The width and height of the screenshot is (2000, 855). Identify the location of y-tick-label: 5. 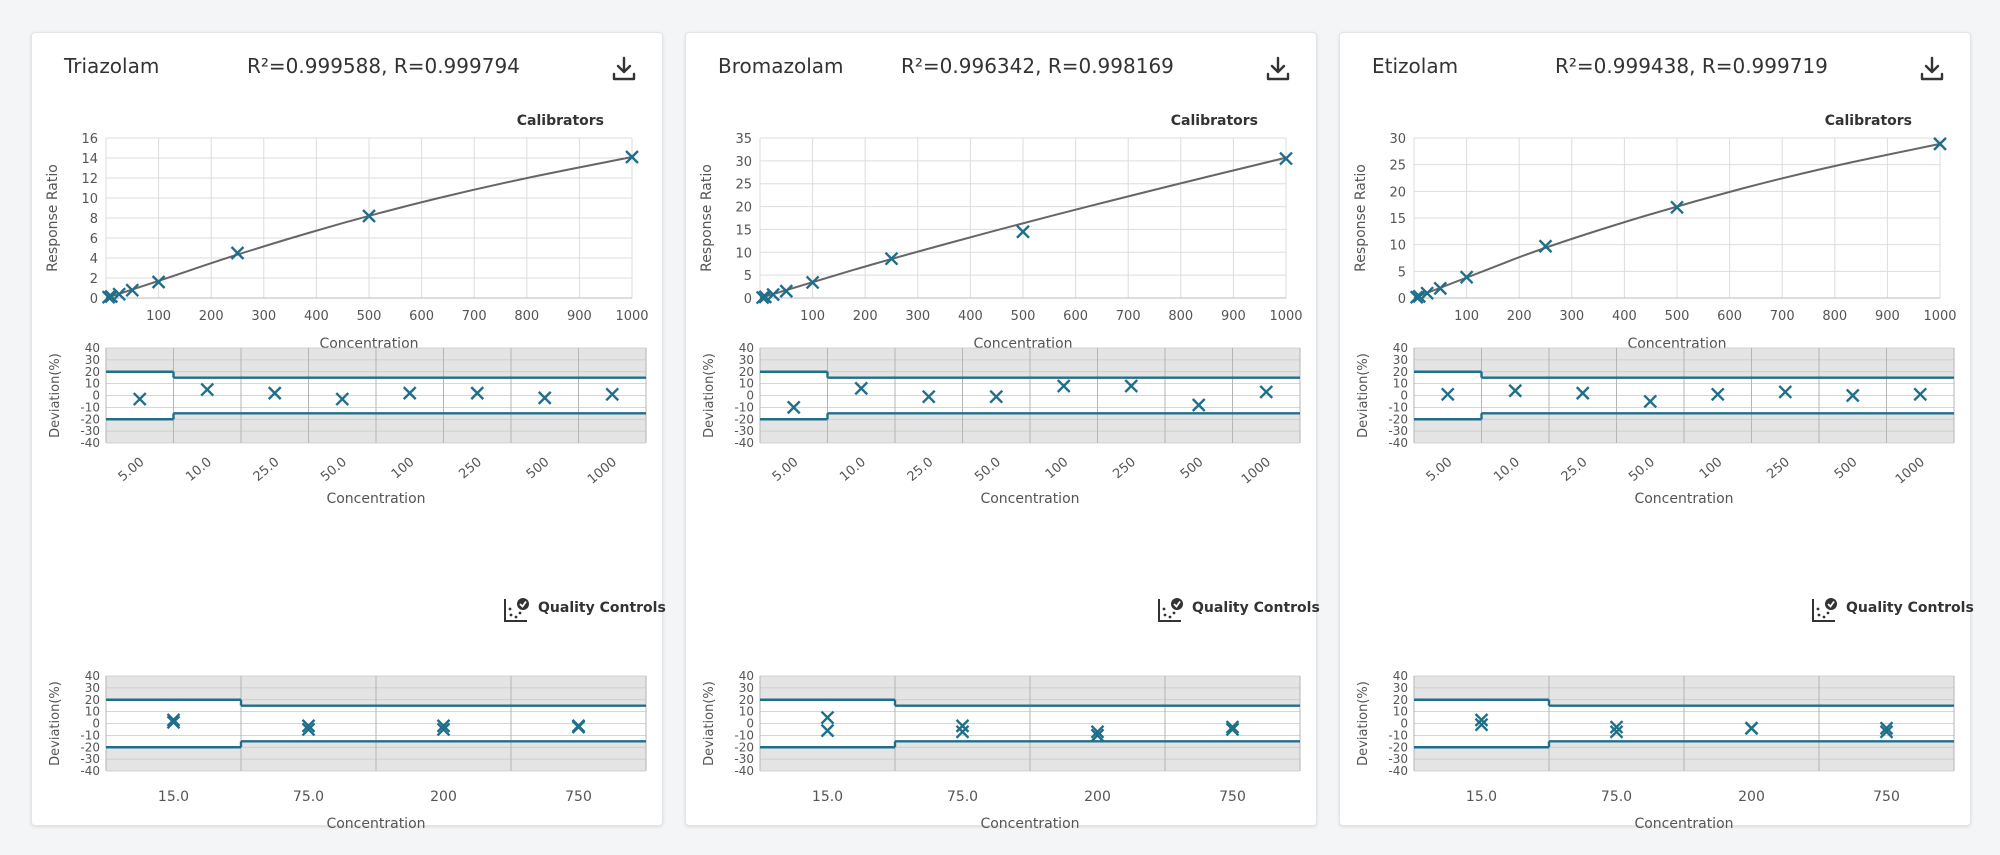
(748, 276).